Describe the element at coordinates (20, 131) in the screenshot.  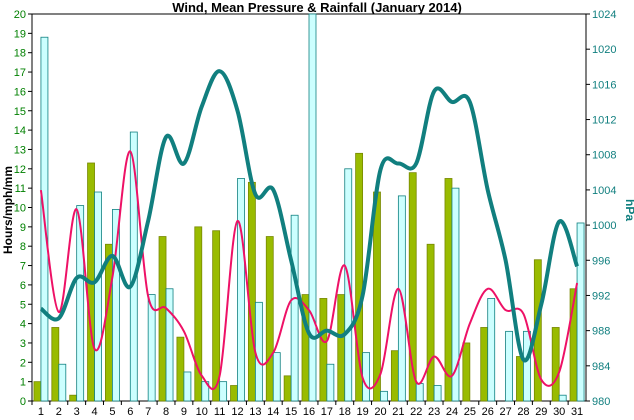
I see `y-tick-label-14: 14` at that location.